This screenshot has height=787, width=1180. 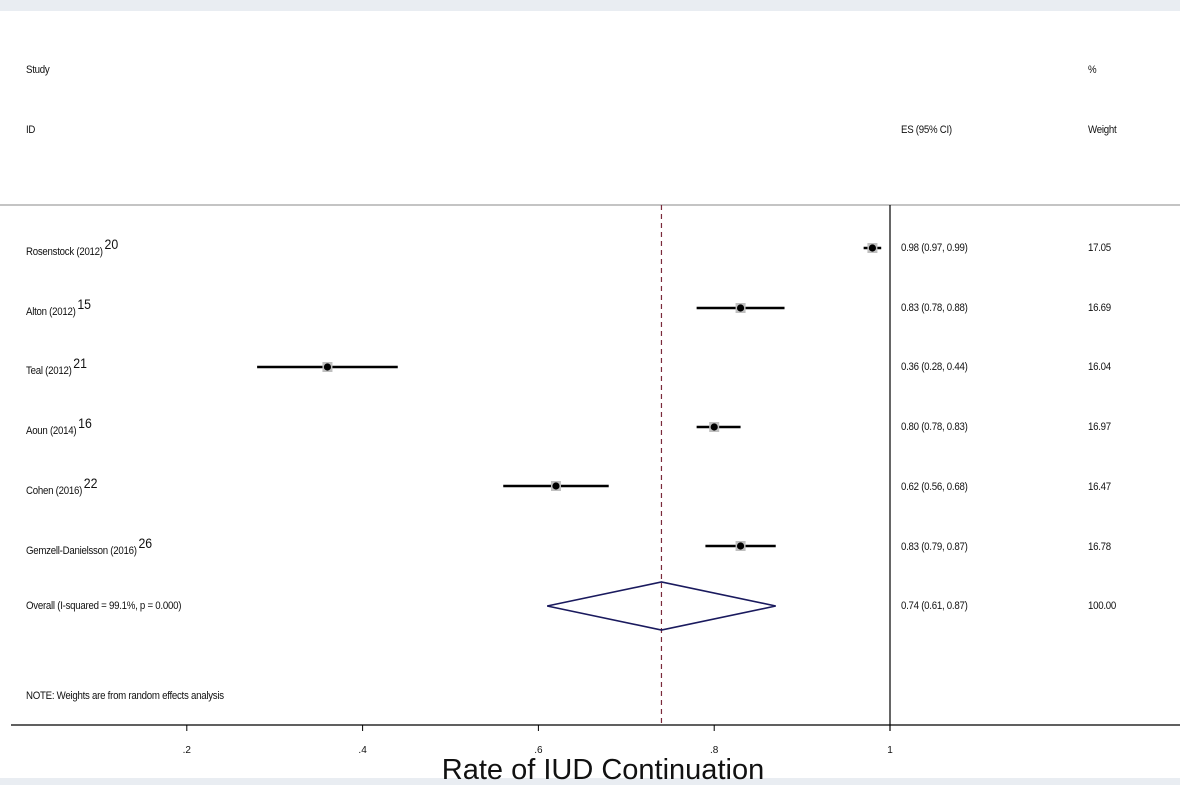 What do you see at coordinates (590, 770) in the screenshot?
I see `x-axis-title: Rate of IUD Continuation` at bounding box center [590, 770].